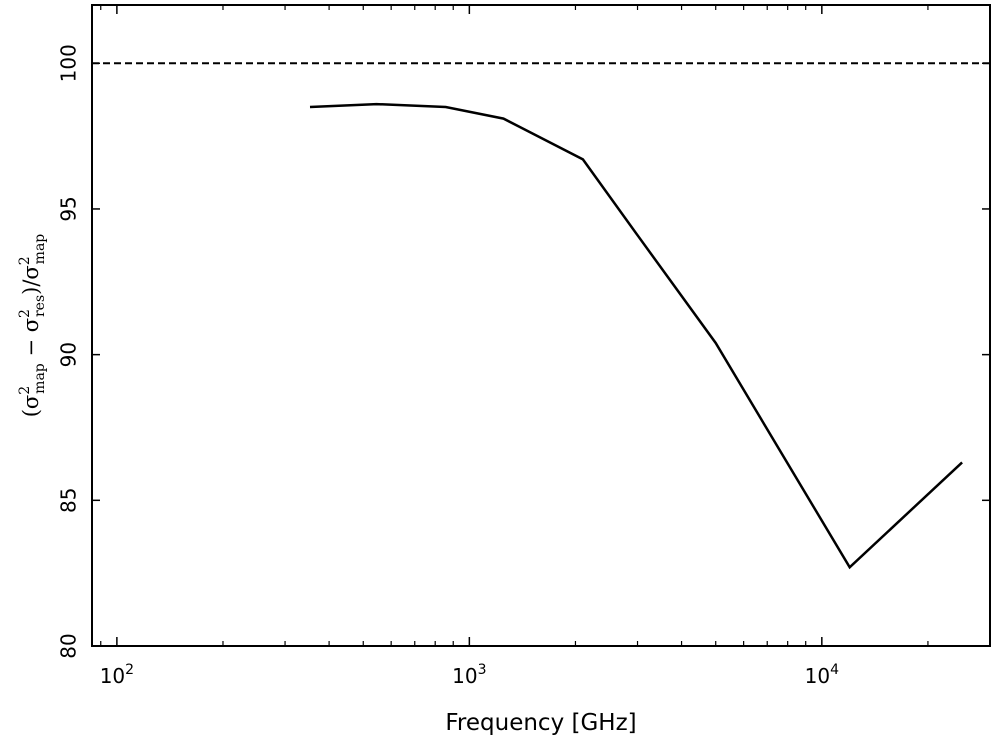  What do you see at coordinates (31, 406) in the screenshot?
I see `ylabel-open: (σ` at bounding box center [31, 406].